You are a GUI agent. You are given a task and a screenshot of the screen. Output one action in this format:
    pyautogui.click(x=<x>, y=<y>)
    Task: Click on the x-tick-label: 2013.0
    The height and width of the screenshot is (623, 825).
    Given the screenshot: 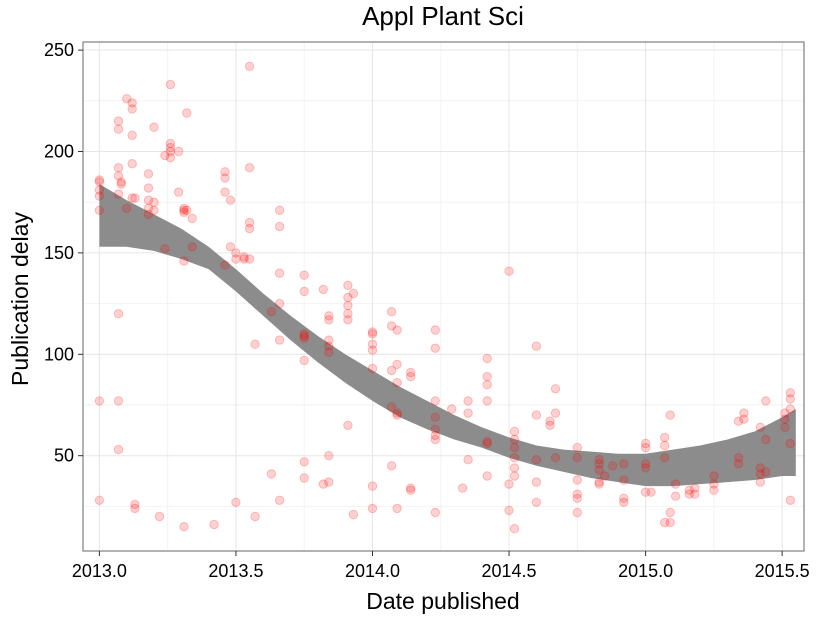 What is the action you would take?
    pyautogui.click(x=99, y=571)
    